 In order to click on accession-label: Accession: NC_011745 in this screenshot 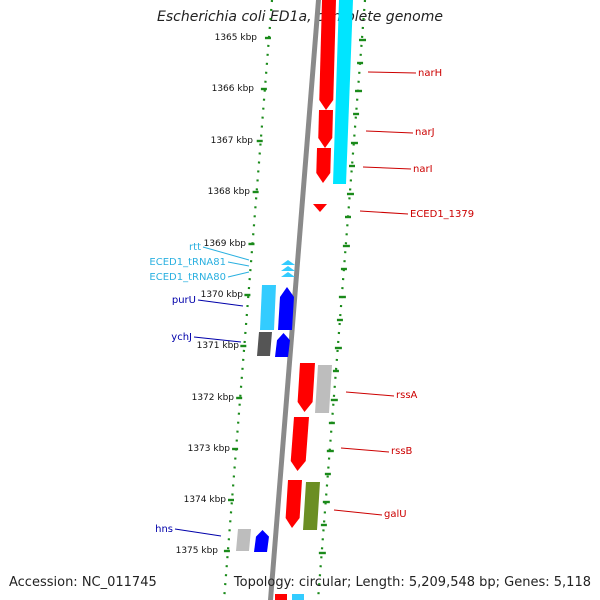, I will do `click(83, 582)`.